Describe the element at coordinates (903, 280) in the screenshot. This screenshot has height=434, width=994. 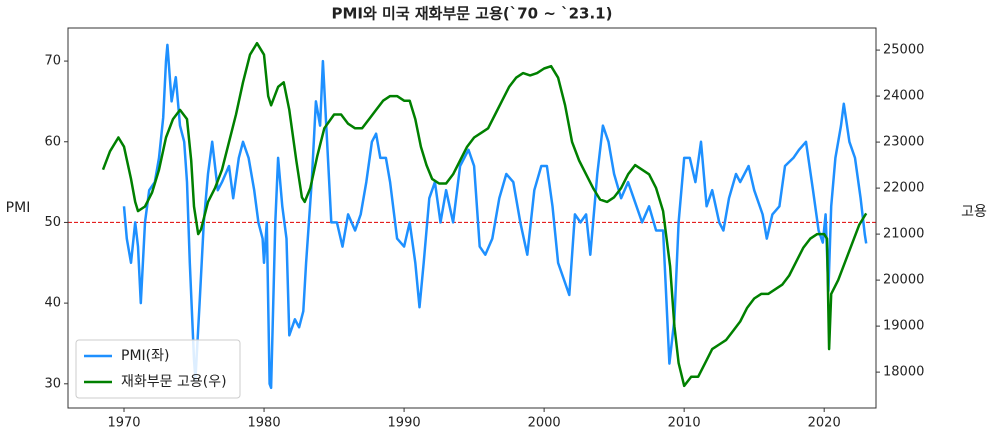
I see `y2-tick-label: 20000` at that location.